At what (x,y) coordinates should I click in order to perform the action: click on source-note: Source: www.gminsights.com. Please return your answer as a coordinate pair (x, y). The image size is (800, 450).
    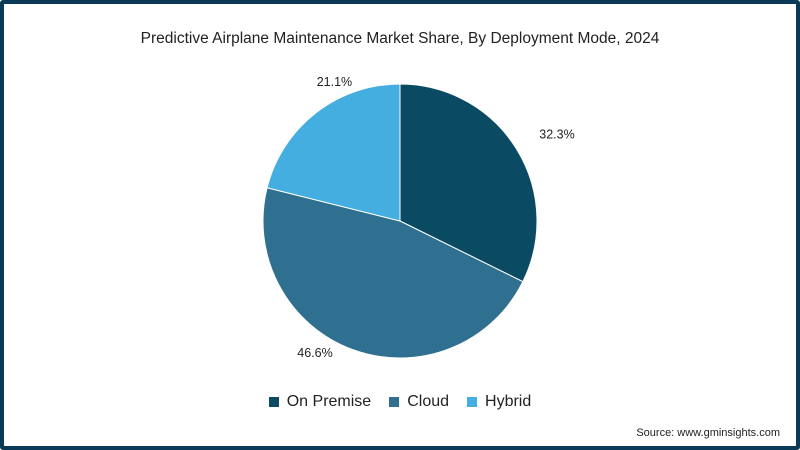
    Looking at the image, I should click on (708, 433).